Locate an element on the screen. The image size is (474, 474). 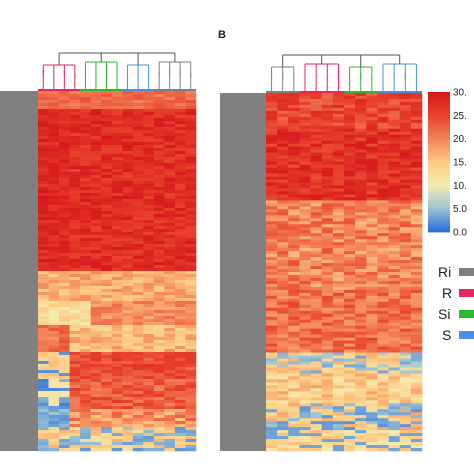
color-scale-segment is located at coordinates (439, 153).